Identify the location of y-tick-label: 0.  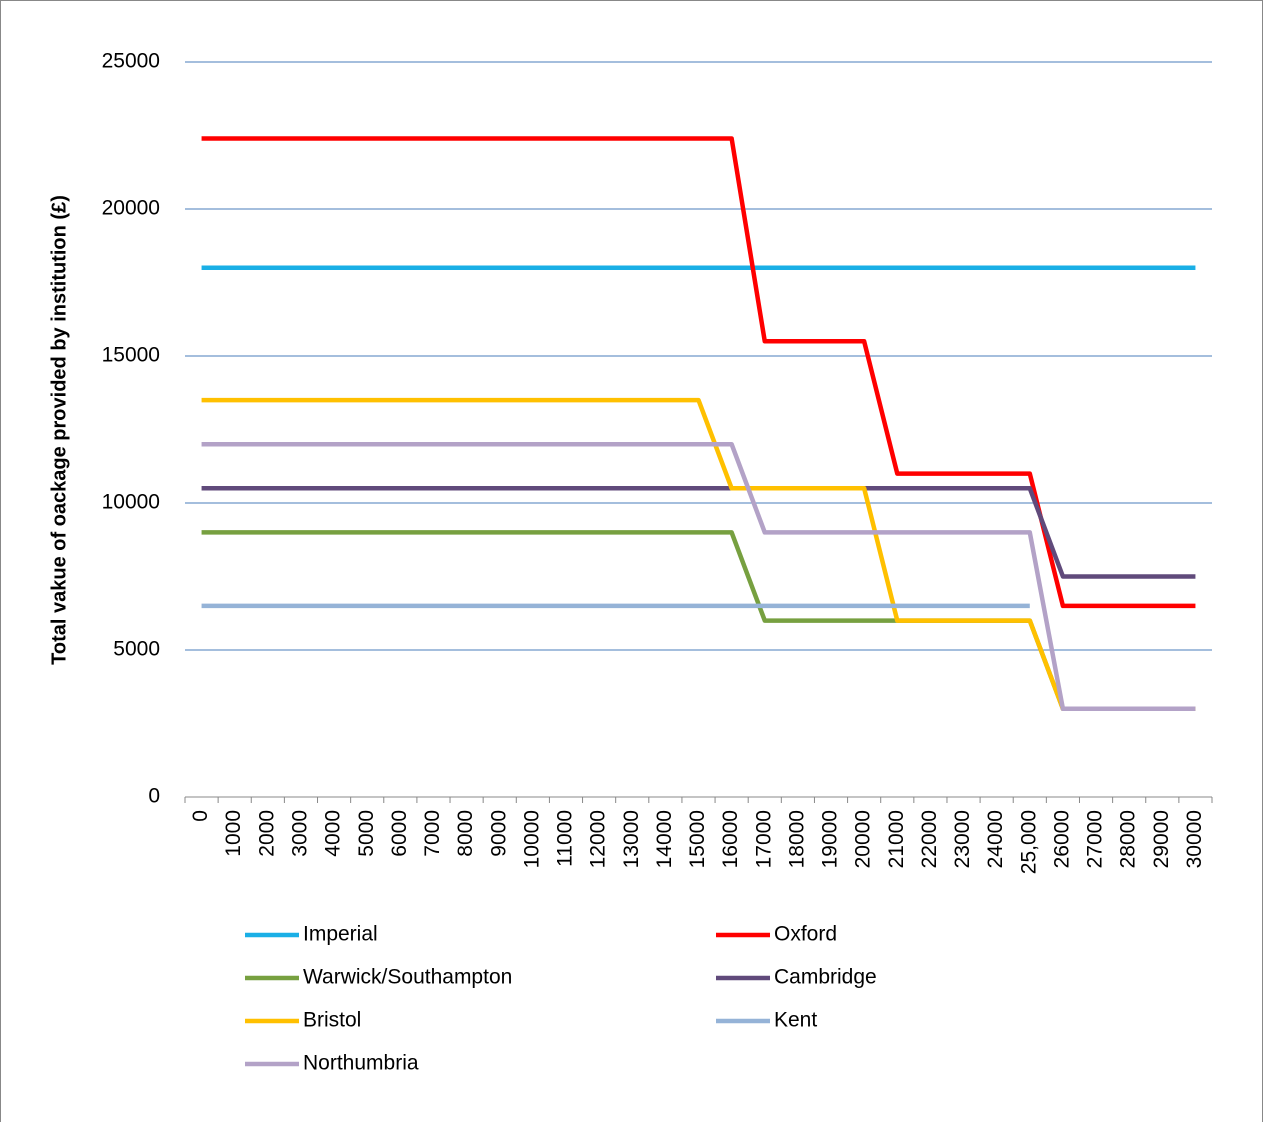
(154, 796).